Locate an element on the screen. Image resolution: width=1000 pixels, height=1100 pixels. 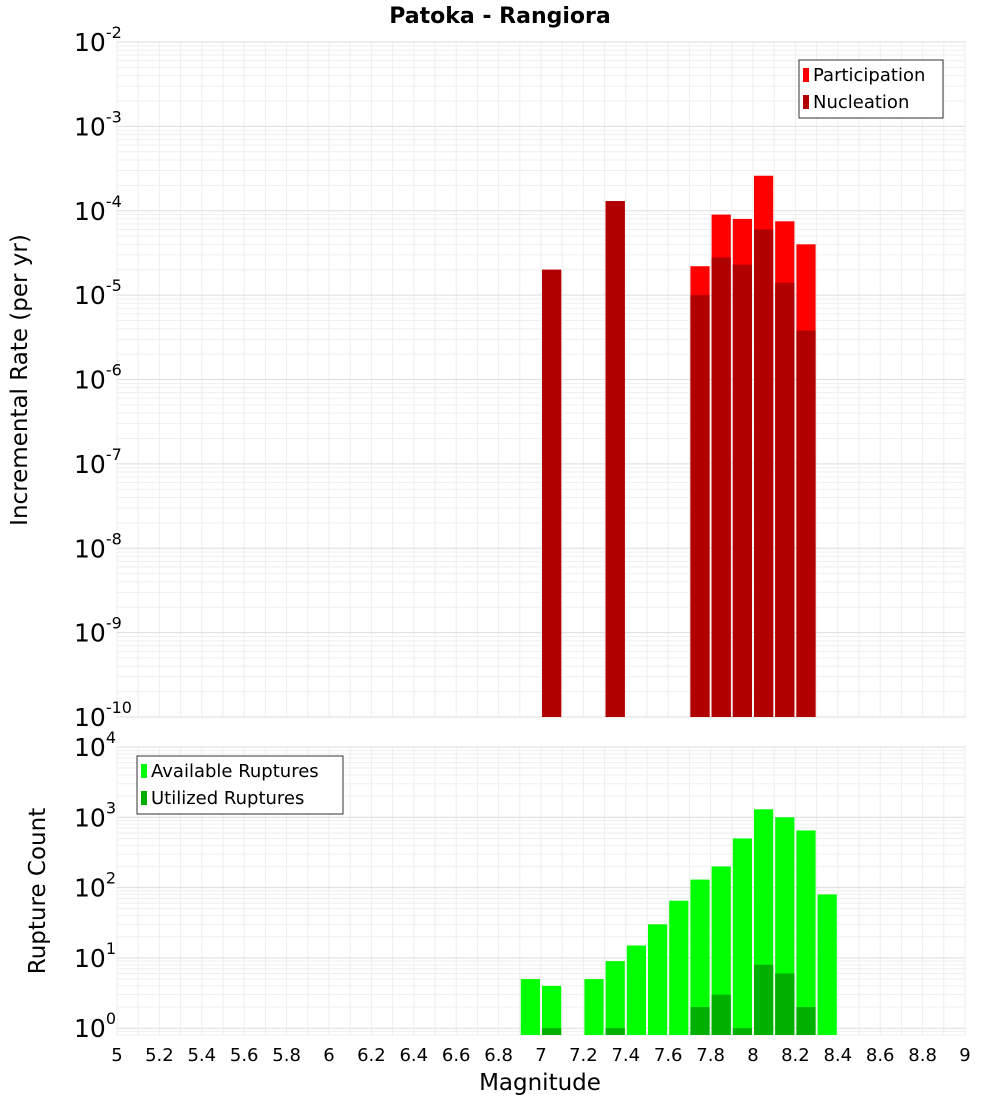
rate-legend: Participation Nucleation is located at coordinates (871, 89).